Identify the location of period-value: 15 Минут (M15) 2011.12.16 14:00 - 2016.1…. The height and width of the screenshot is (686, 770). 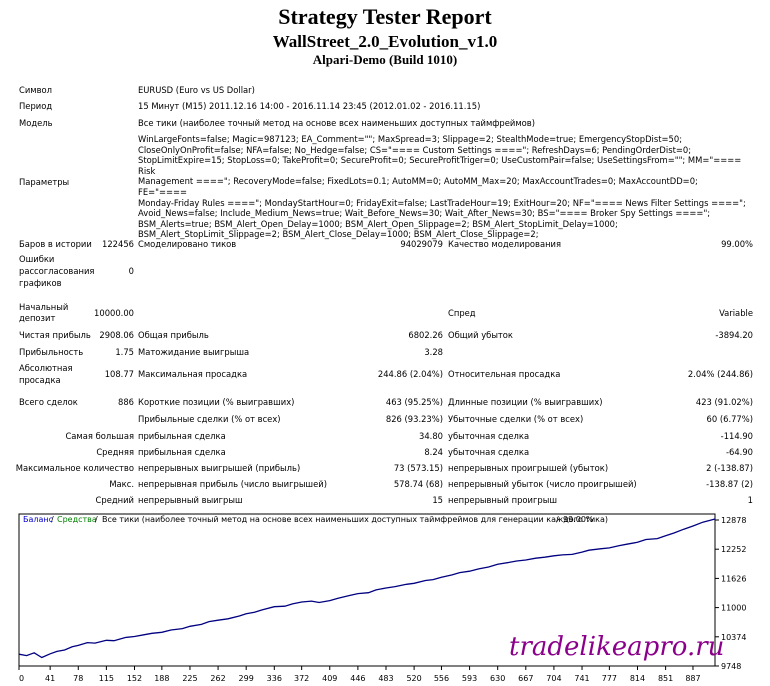
(309, 106).